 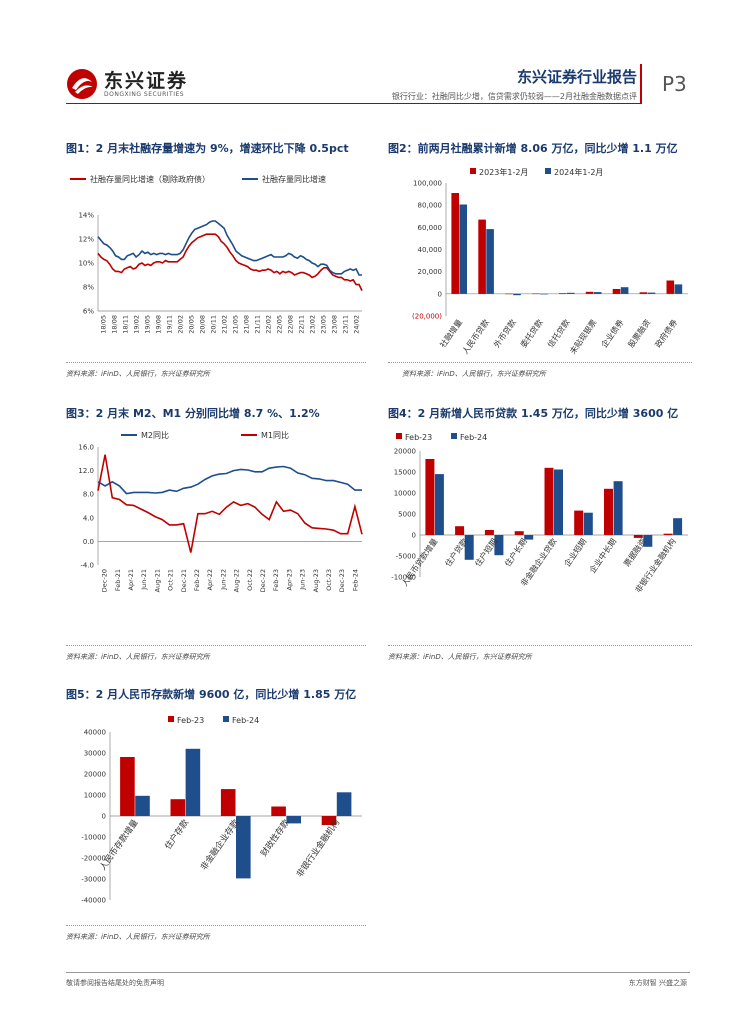 I want to click on figure-3-divider, so click(x=216, y=645).